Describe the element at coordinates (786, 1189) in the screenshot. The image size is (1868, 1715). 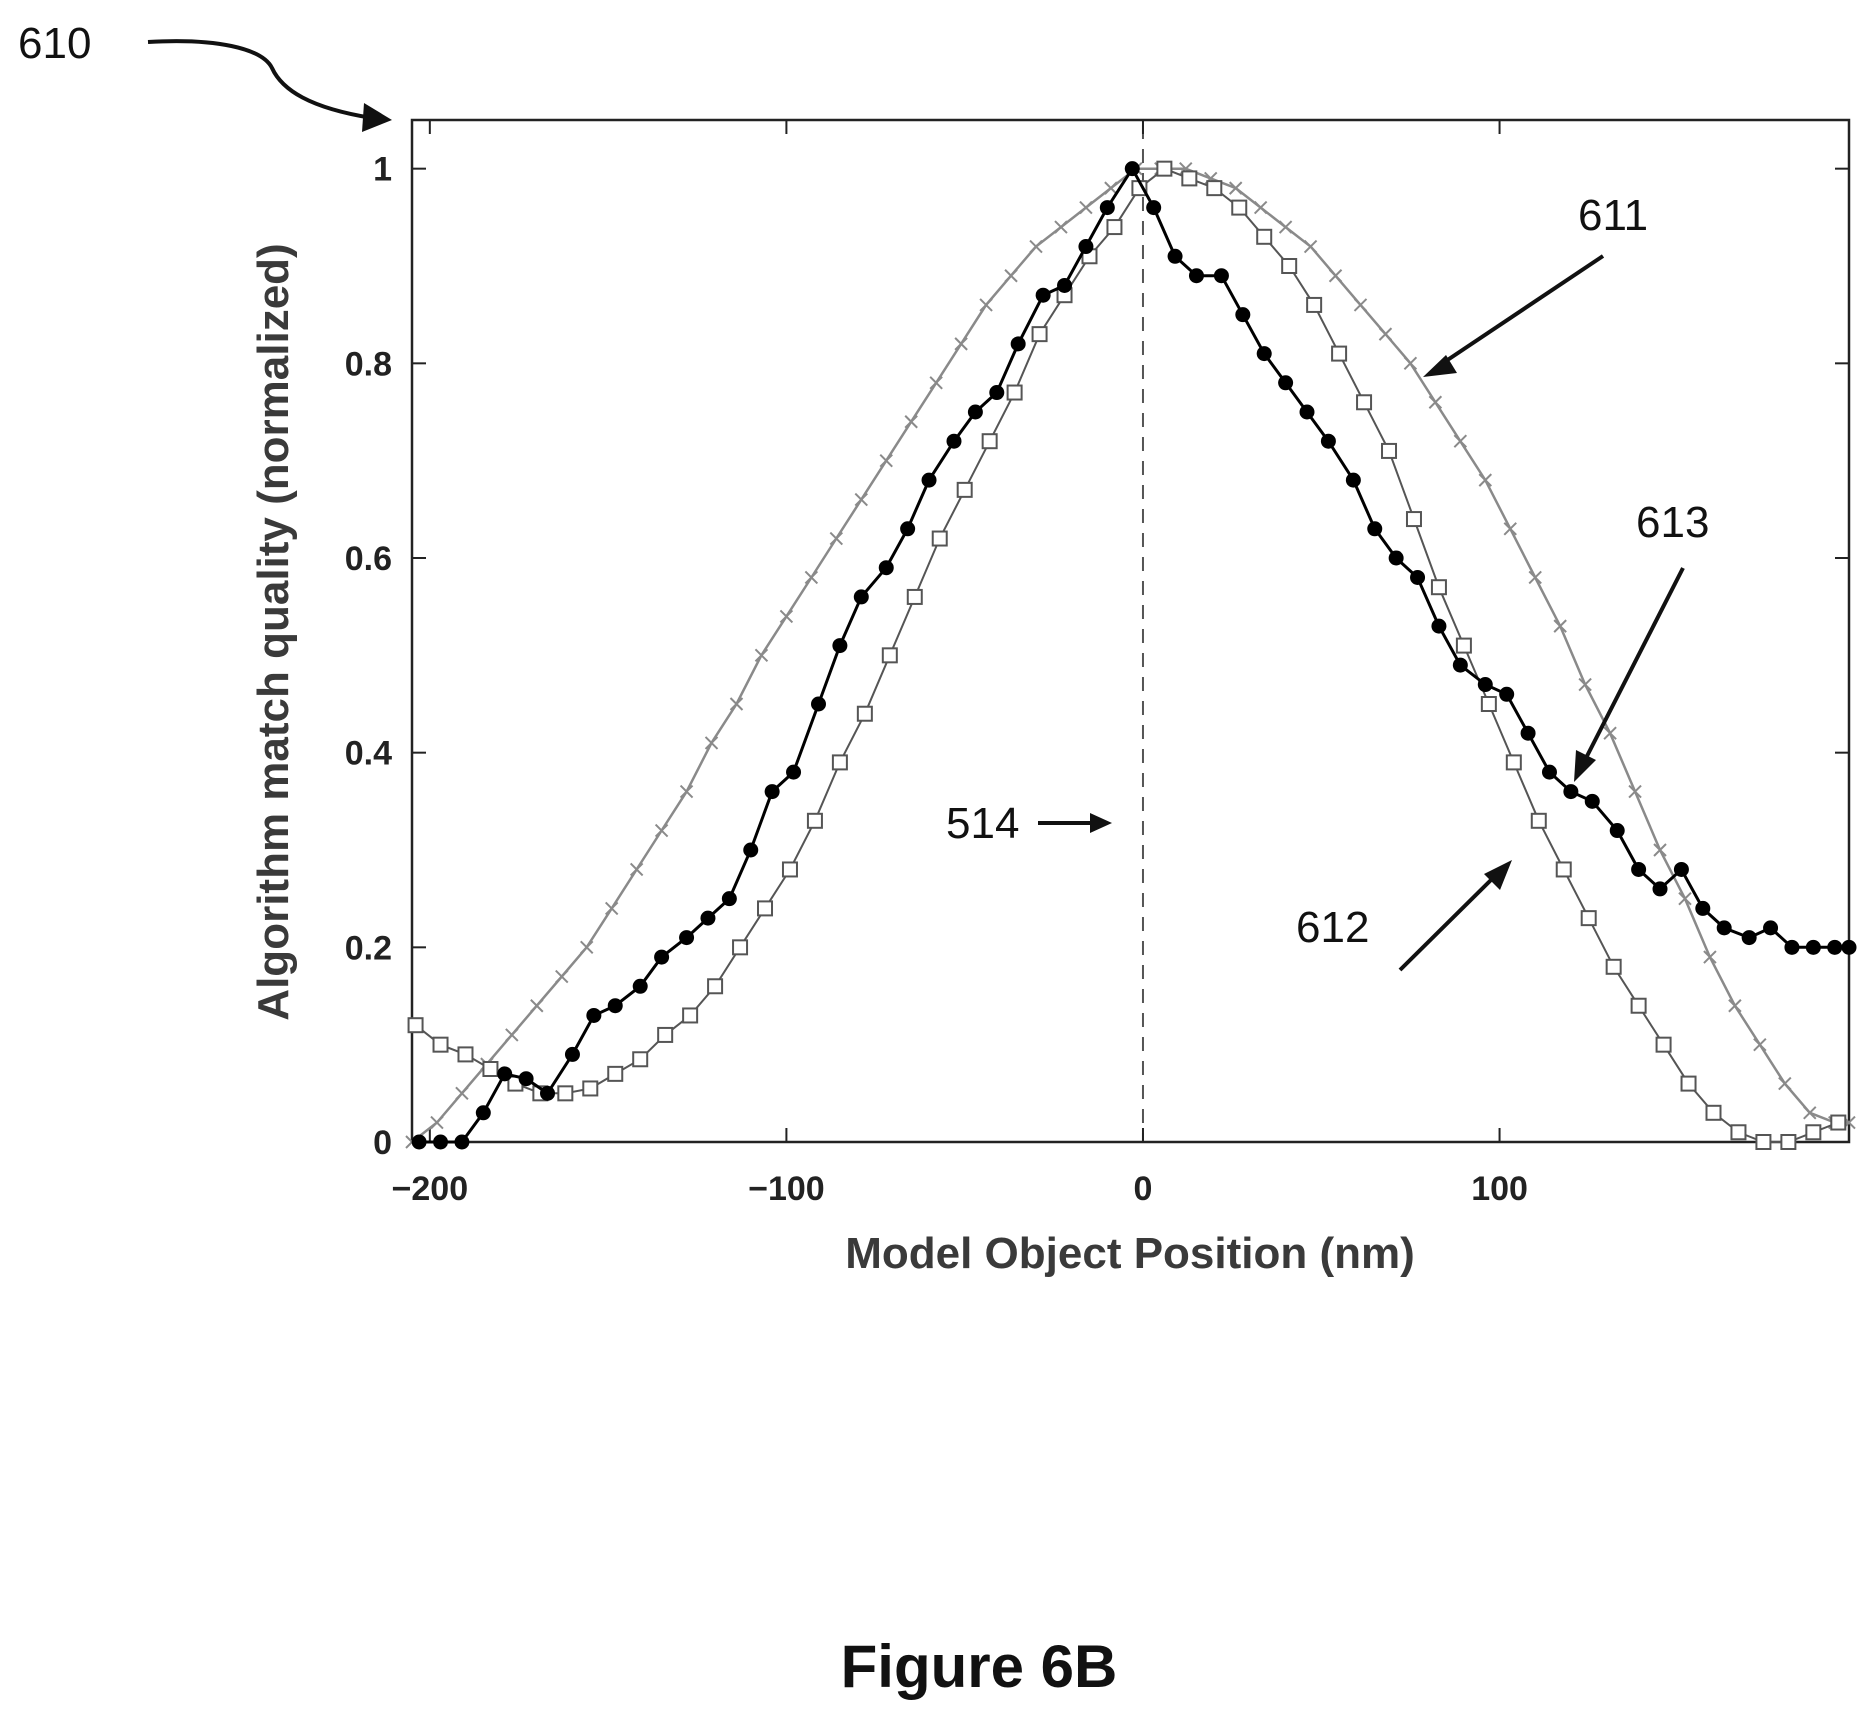
I see `x-tick-label: −100` at that location.